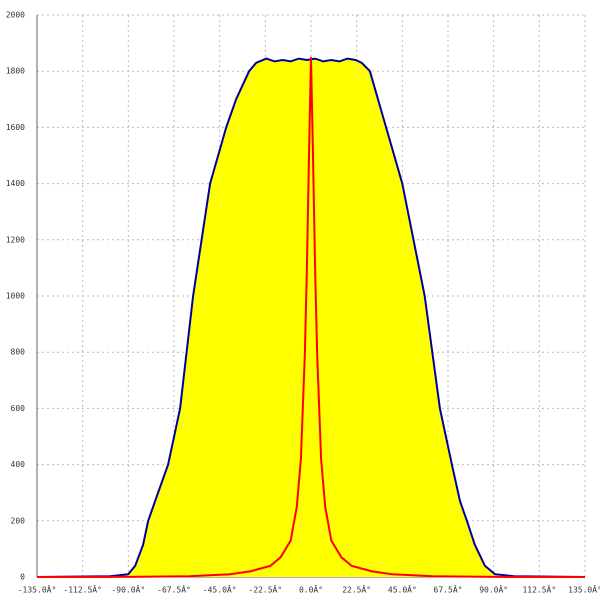 This screenshot has height=600, width=600. Describe the element at coordinates (18, 352) in the screenshot. I see `y-tick-label: 800` at that location.